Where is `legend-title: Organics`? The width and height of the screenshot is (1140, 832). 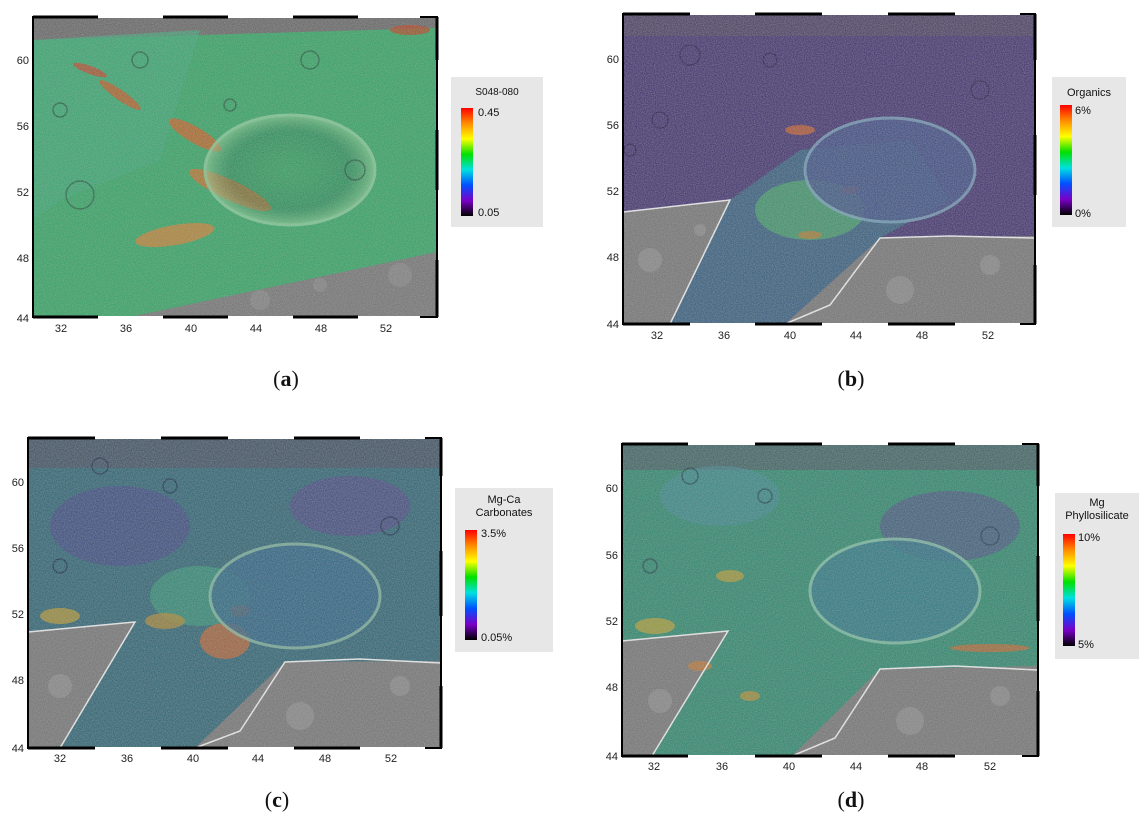 legend-title: Organics is located at coordinates (1089, 93).